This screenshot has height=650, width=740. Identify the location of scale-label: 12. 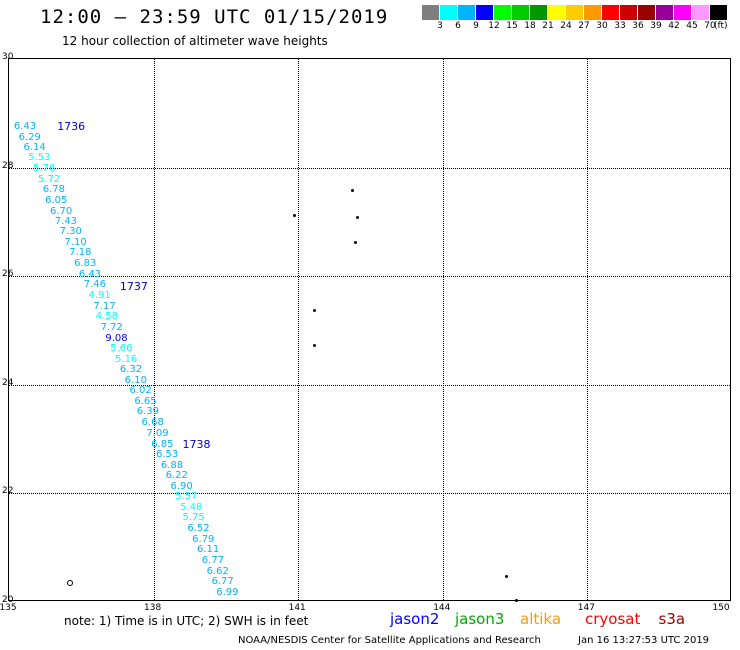
(494, 26).